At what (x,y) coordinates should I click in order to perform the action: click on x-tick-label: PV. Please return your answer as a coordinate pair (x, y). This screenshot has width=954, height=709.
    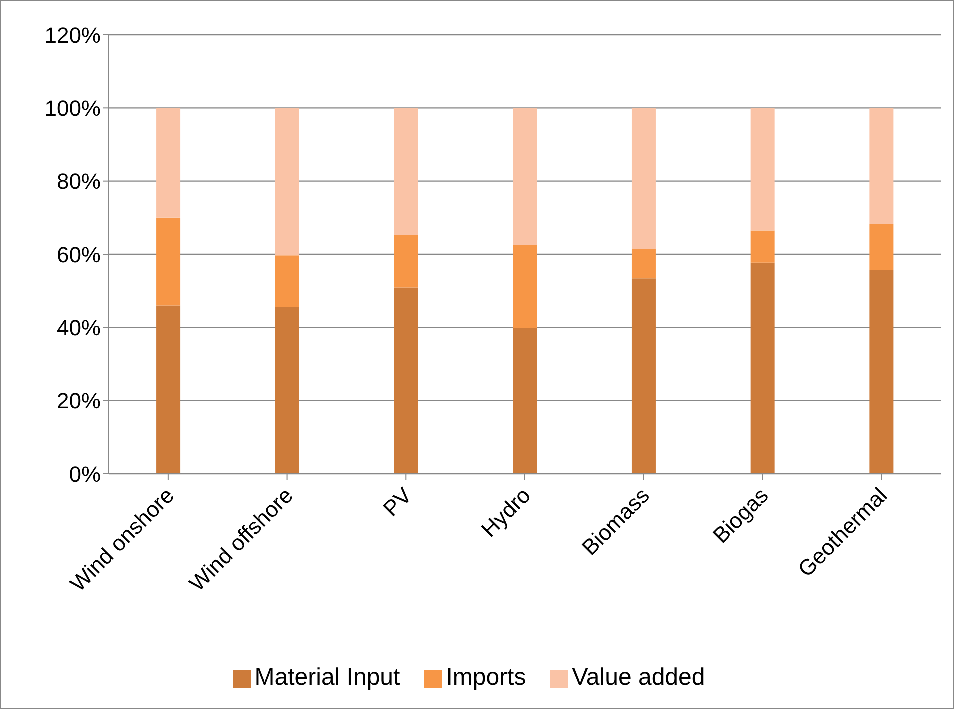
    Looking at the image, I should click on (397, 502).